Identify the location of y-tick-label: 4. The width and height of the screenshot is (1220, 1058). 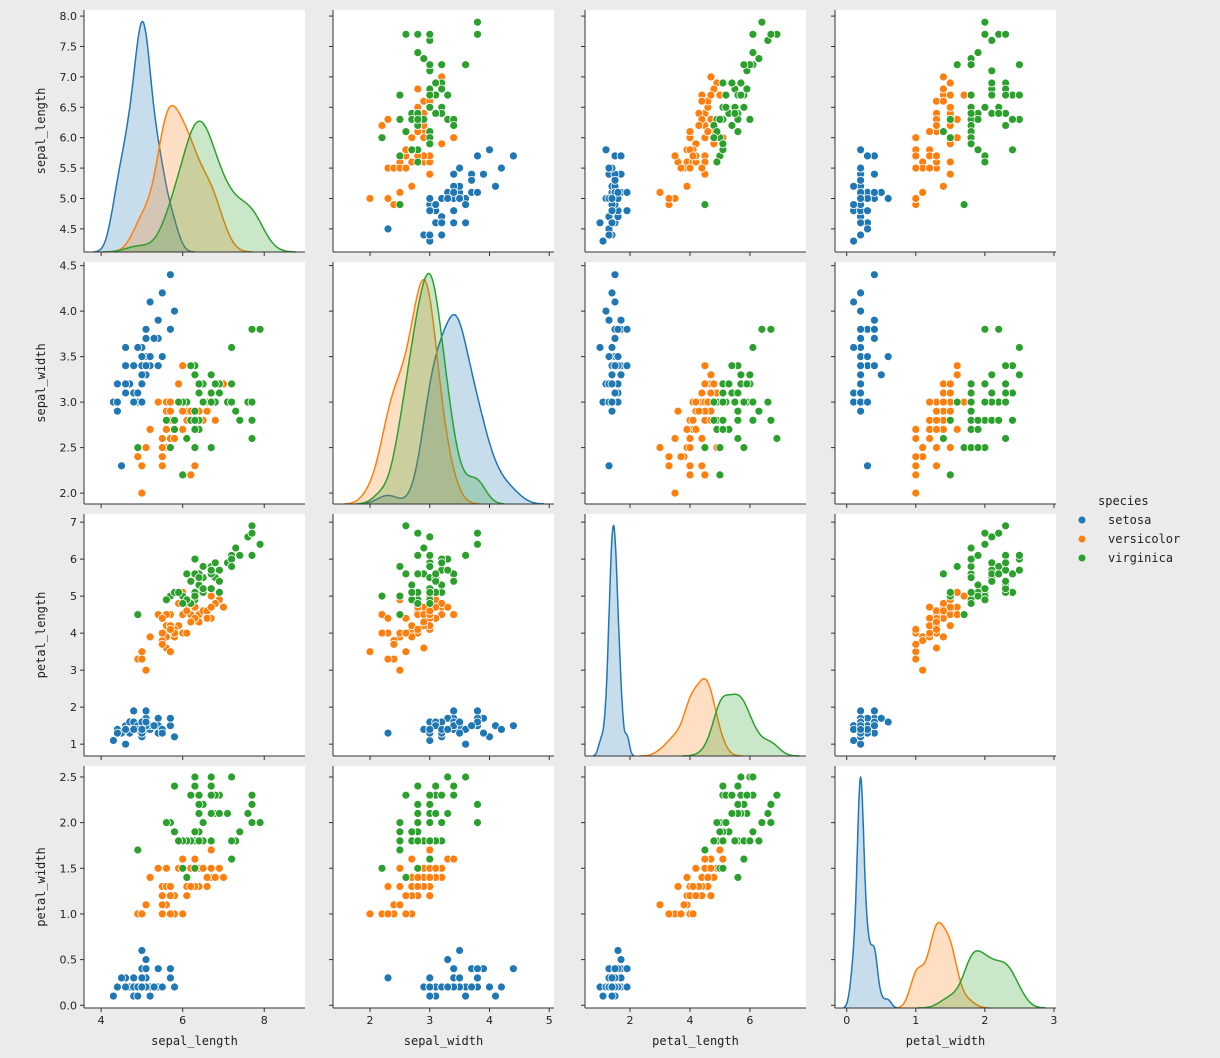
(73, 633).